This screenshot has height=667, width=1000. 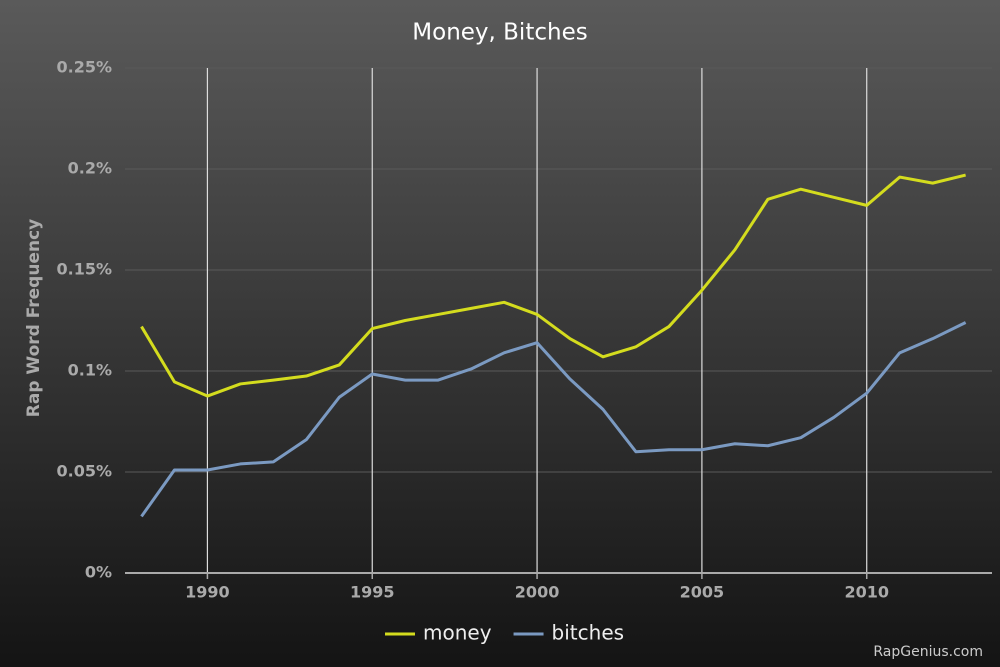 What do you see at coordinates (457, 633) in the screenshot?
I see `legend-label: money` at bounding box center [457, 633].